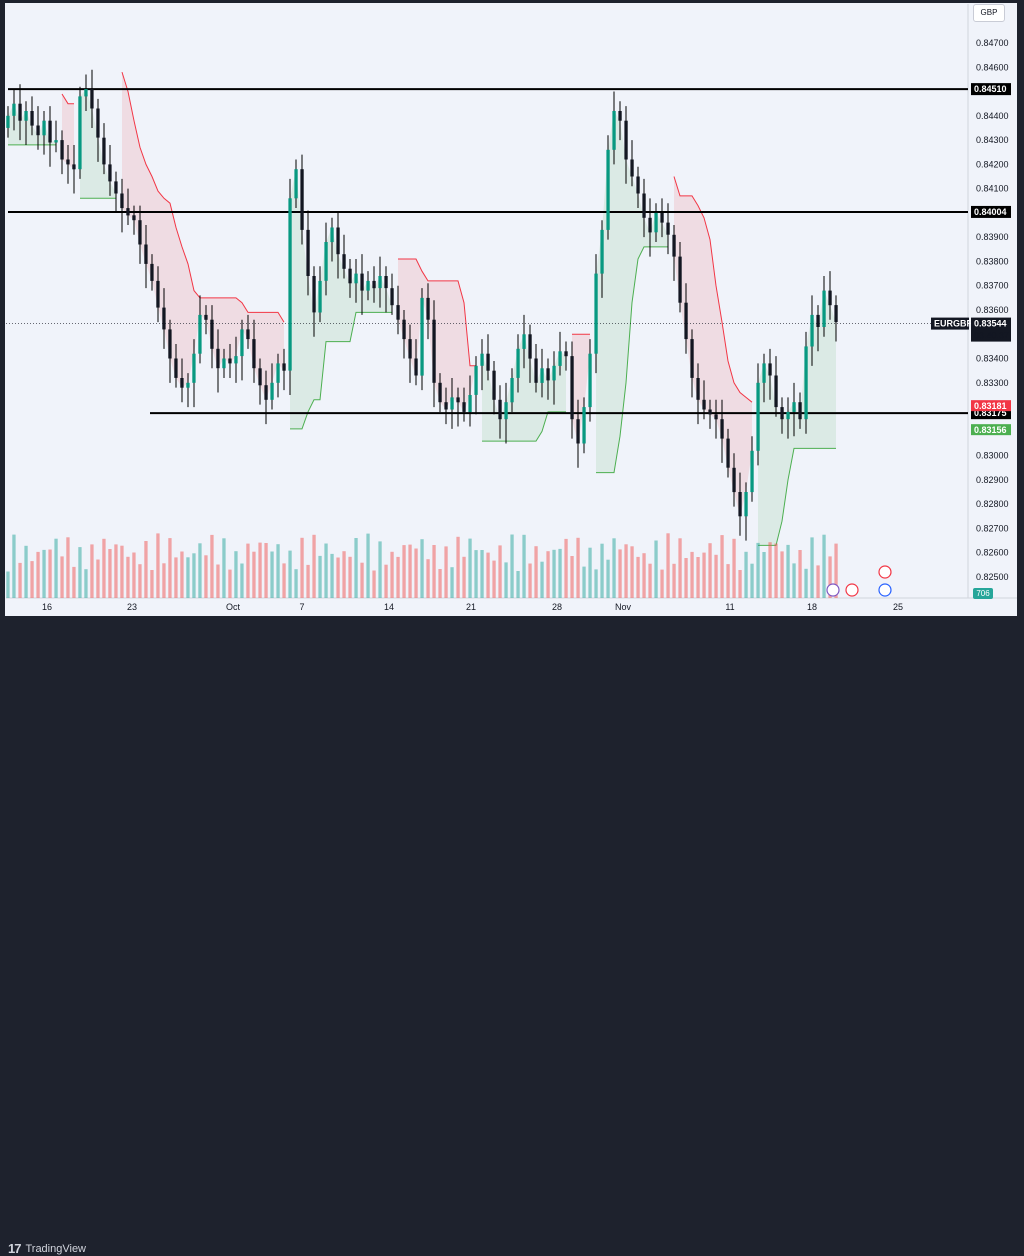 The image size is (1024, 1256). Describe the element at coordinates (992, 310) in the screenshot. I see `y-tick-label: 0.83600` at that location.